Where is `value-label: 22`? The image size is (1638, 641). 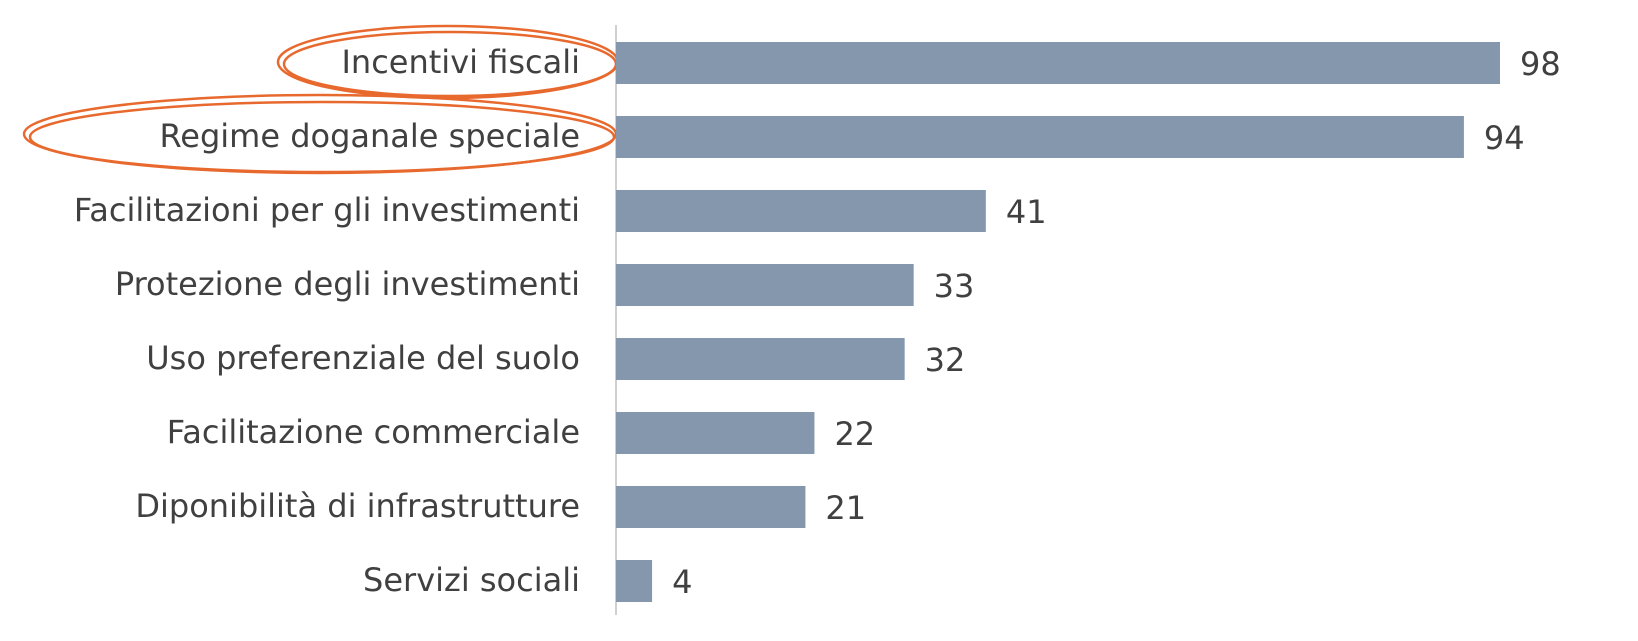 value-label: 22 is located at coordinates (854, 434).